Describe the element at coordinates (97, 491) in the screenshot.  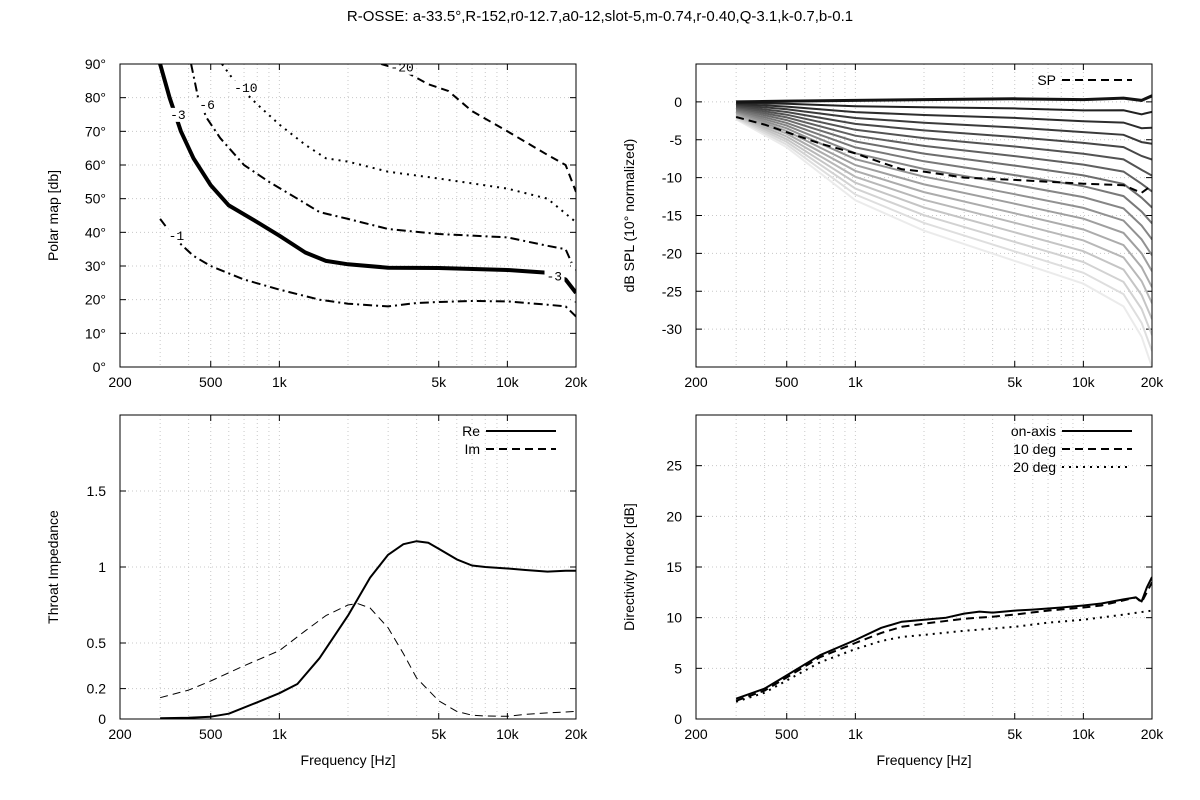
I see `y-tick-label: 1.5` at that location.